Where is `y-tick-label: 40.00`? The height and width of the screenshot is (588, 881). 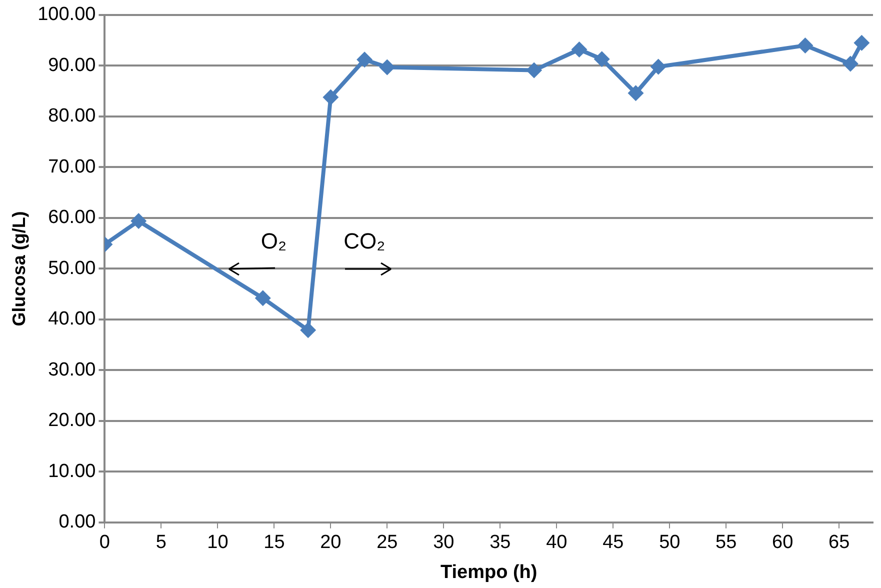
y-tick-label: 40.00 is located at coordinates (72, 319).